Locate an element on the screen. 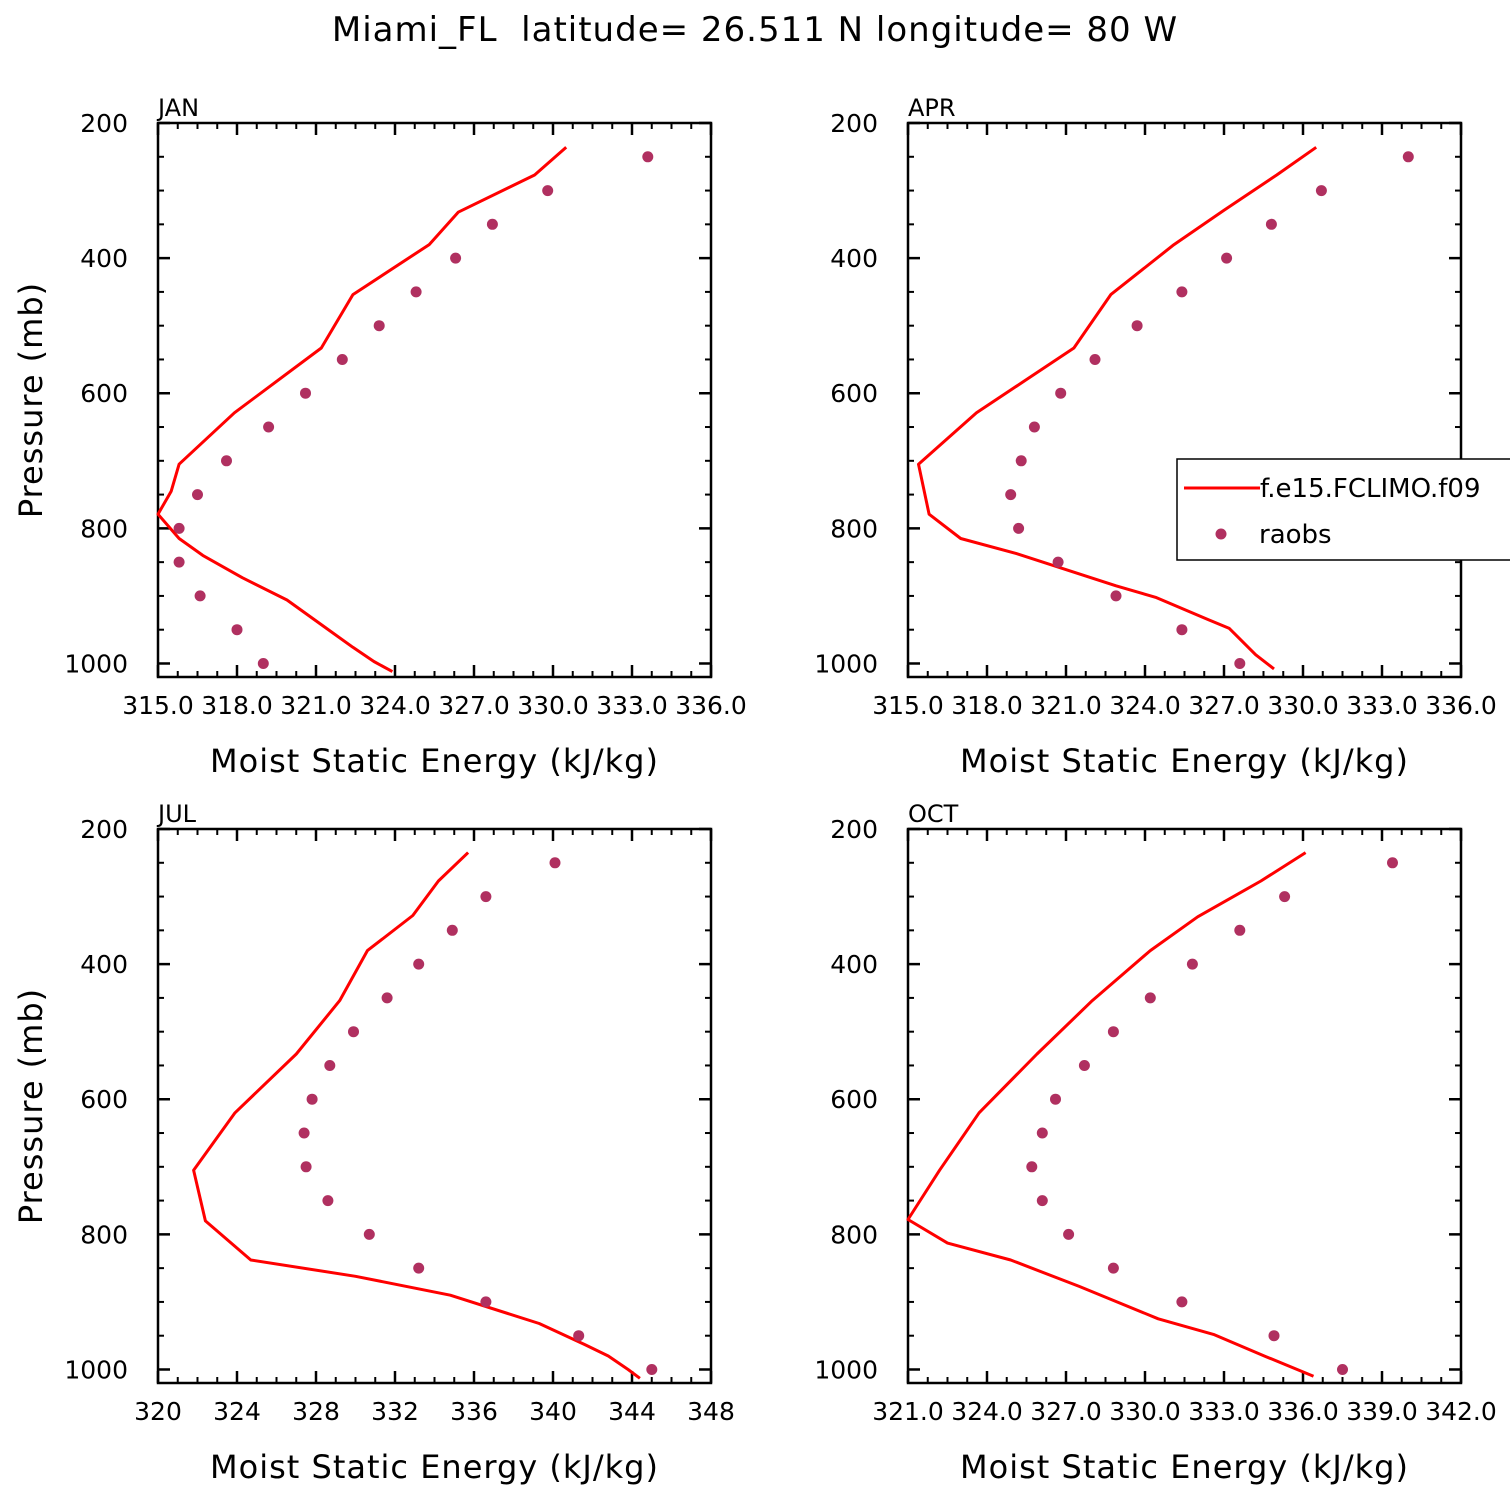  panel-label: OCT is located at coordinates (933, 814).